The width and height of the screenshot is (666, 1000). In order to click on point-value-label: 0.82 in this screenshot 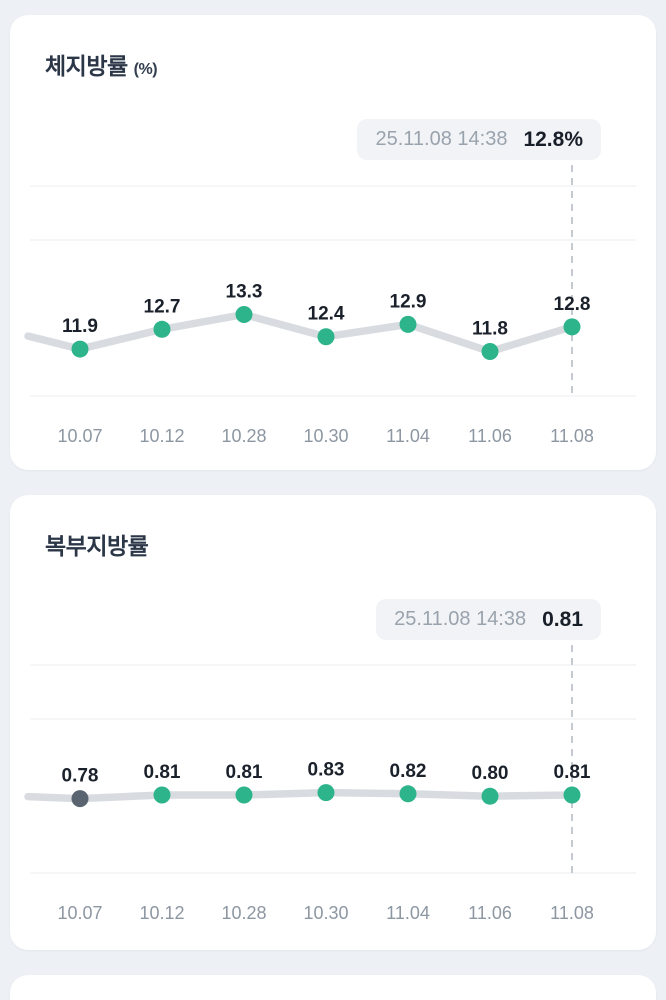, I will do `click(408, 771)`.